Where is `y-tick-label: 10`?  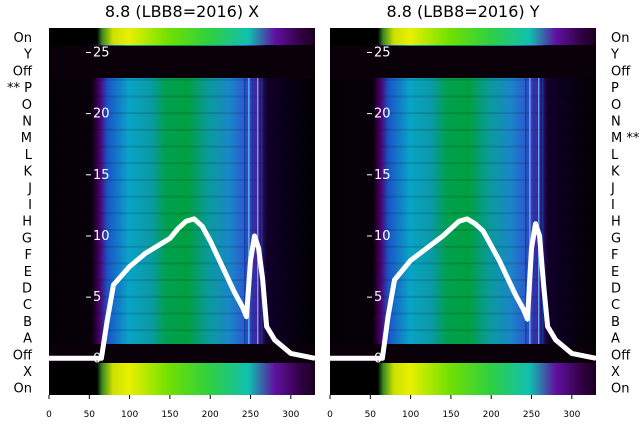 y-tick-label: 10 is located at coordinates (101, 236).